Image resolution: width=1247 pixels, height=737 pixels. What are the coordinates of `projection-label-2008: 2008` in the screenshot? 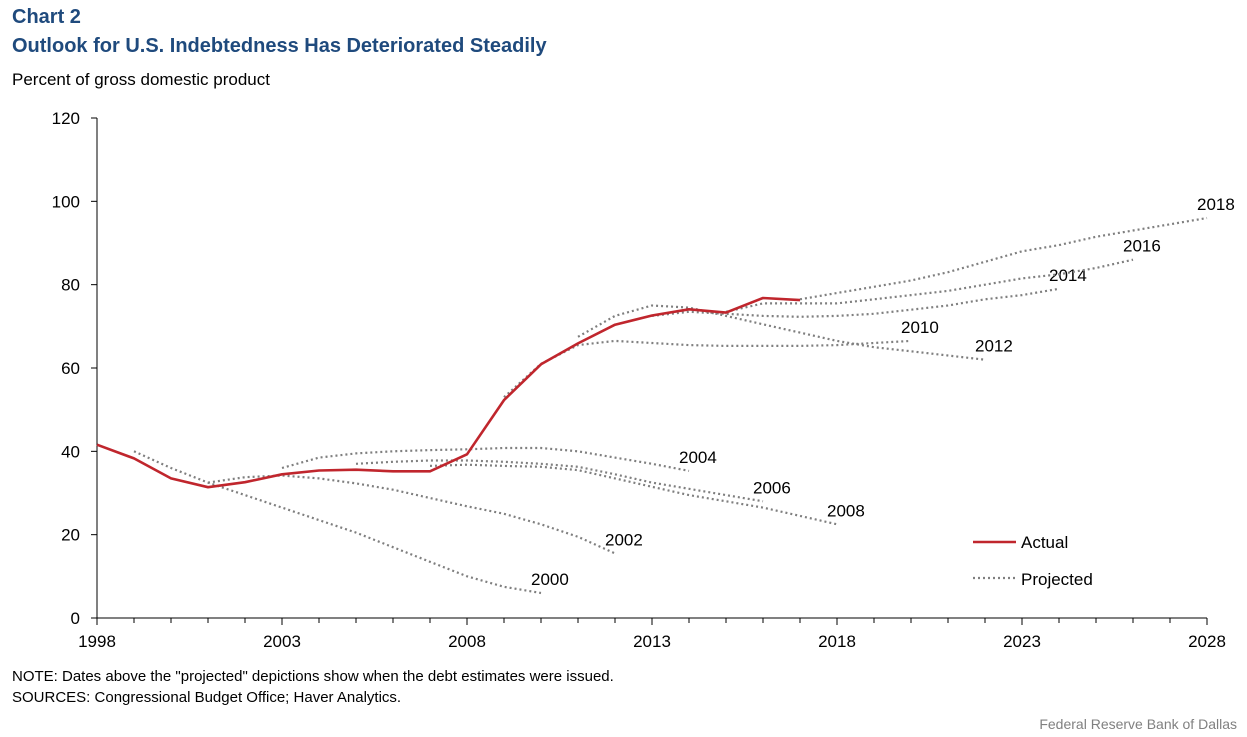 It's located at (846, 510).